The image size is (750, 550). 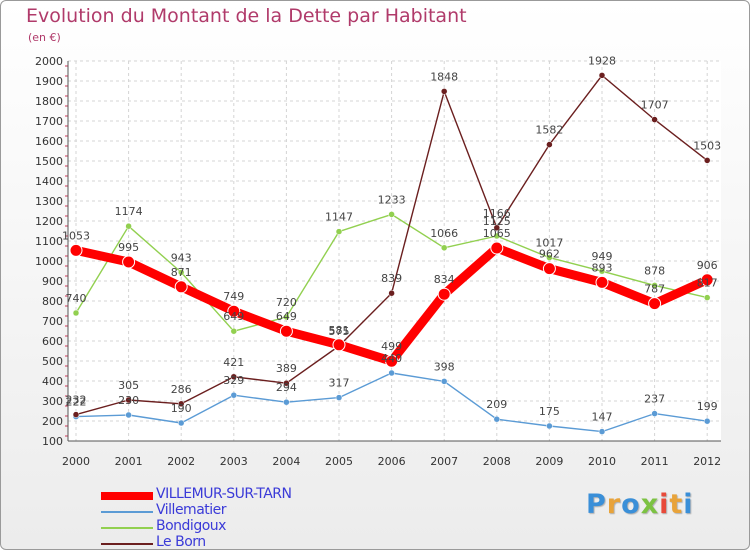 I want to click on data-label: 1848, so click(x=444, y=76).